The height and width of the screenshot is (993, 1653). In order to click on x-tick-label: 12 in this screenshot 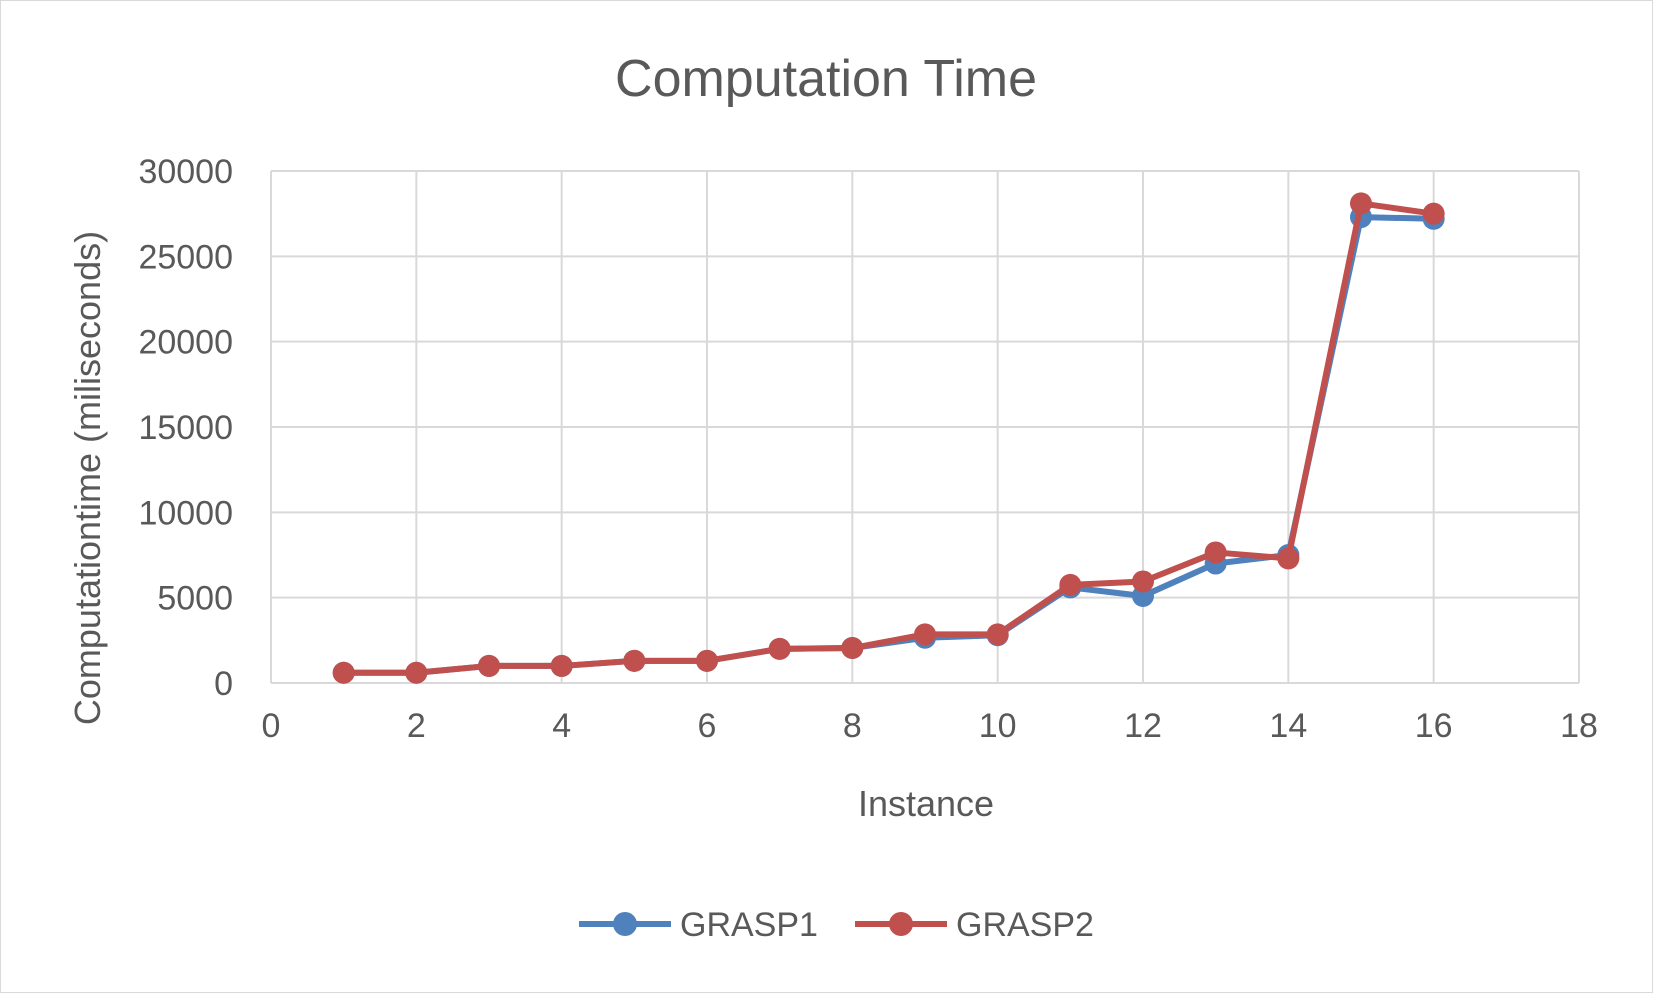, I will do `click(1143, 726)`.